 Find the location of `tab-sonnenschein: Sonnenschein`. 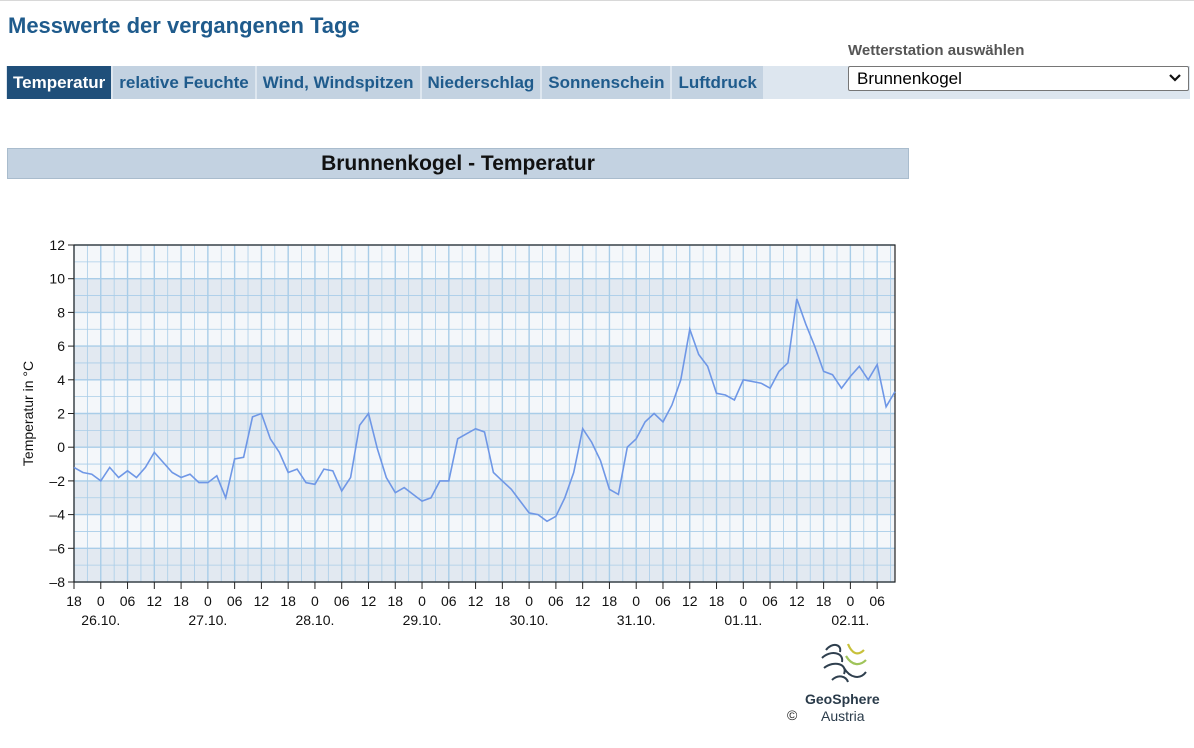

tab-sonnenschein: Sonnenschein is located at coordinates (606, 82).